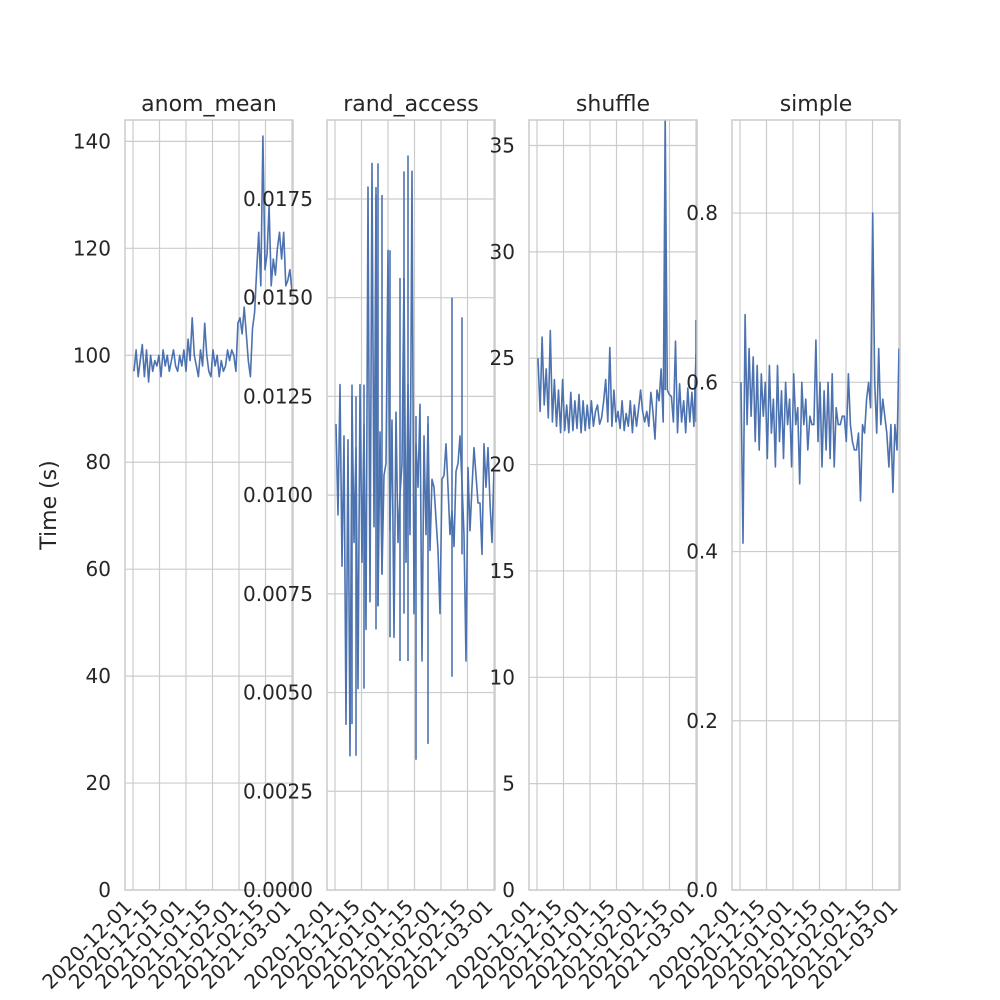 This screenshot has height=1000, width=1000. I want to click on y-tick-label: 0.0150, so click(278, 298).